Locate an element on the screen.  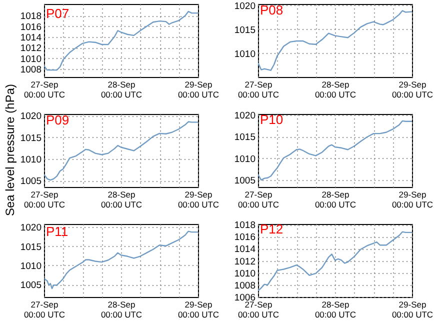
y-axis-title: Sea level pressure (hPa) is located at coordinates (10, 150).